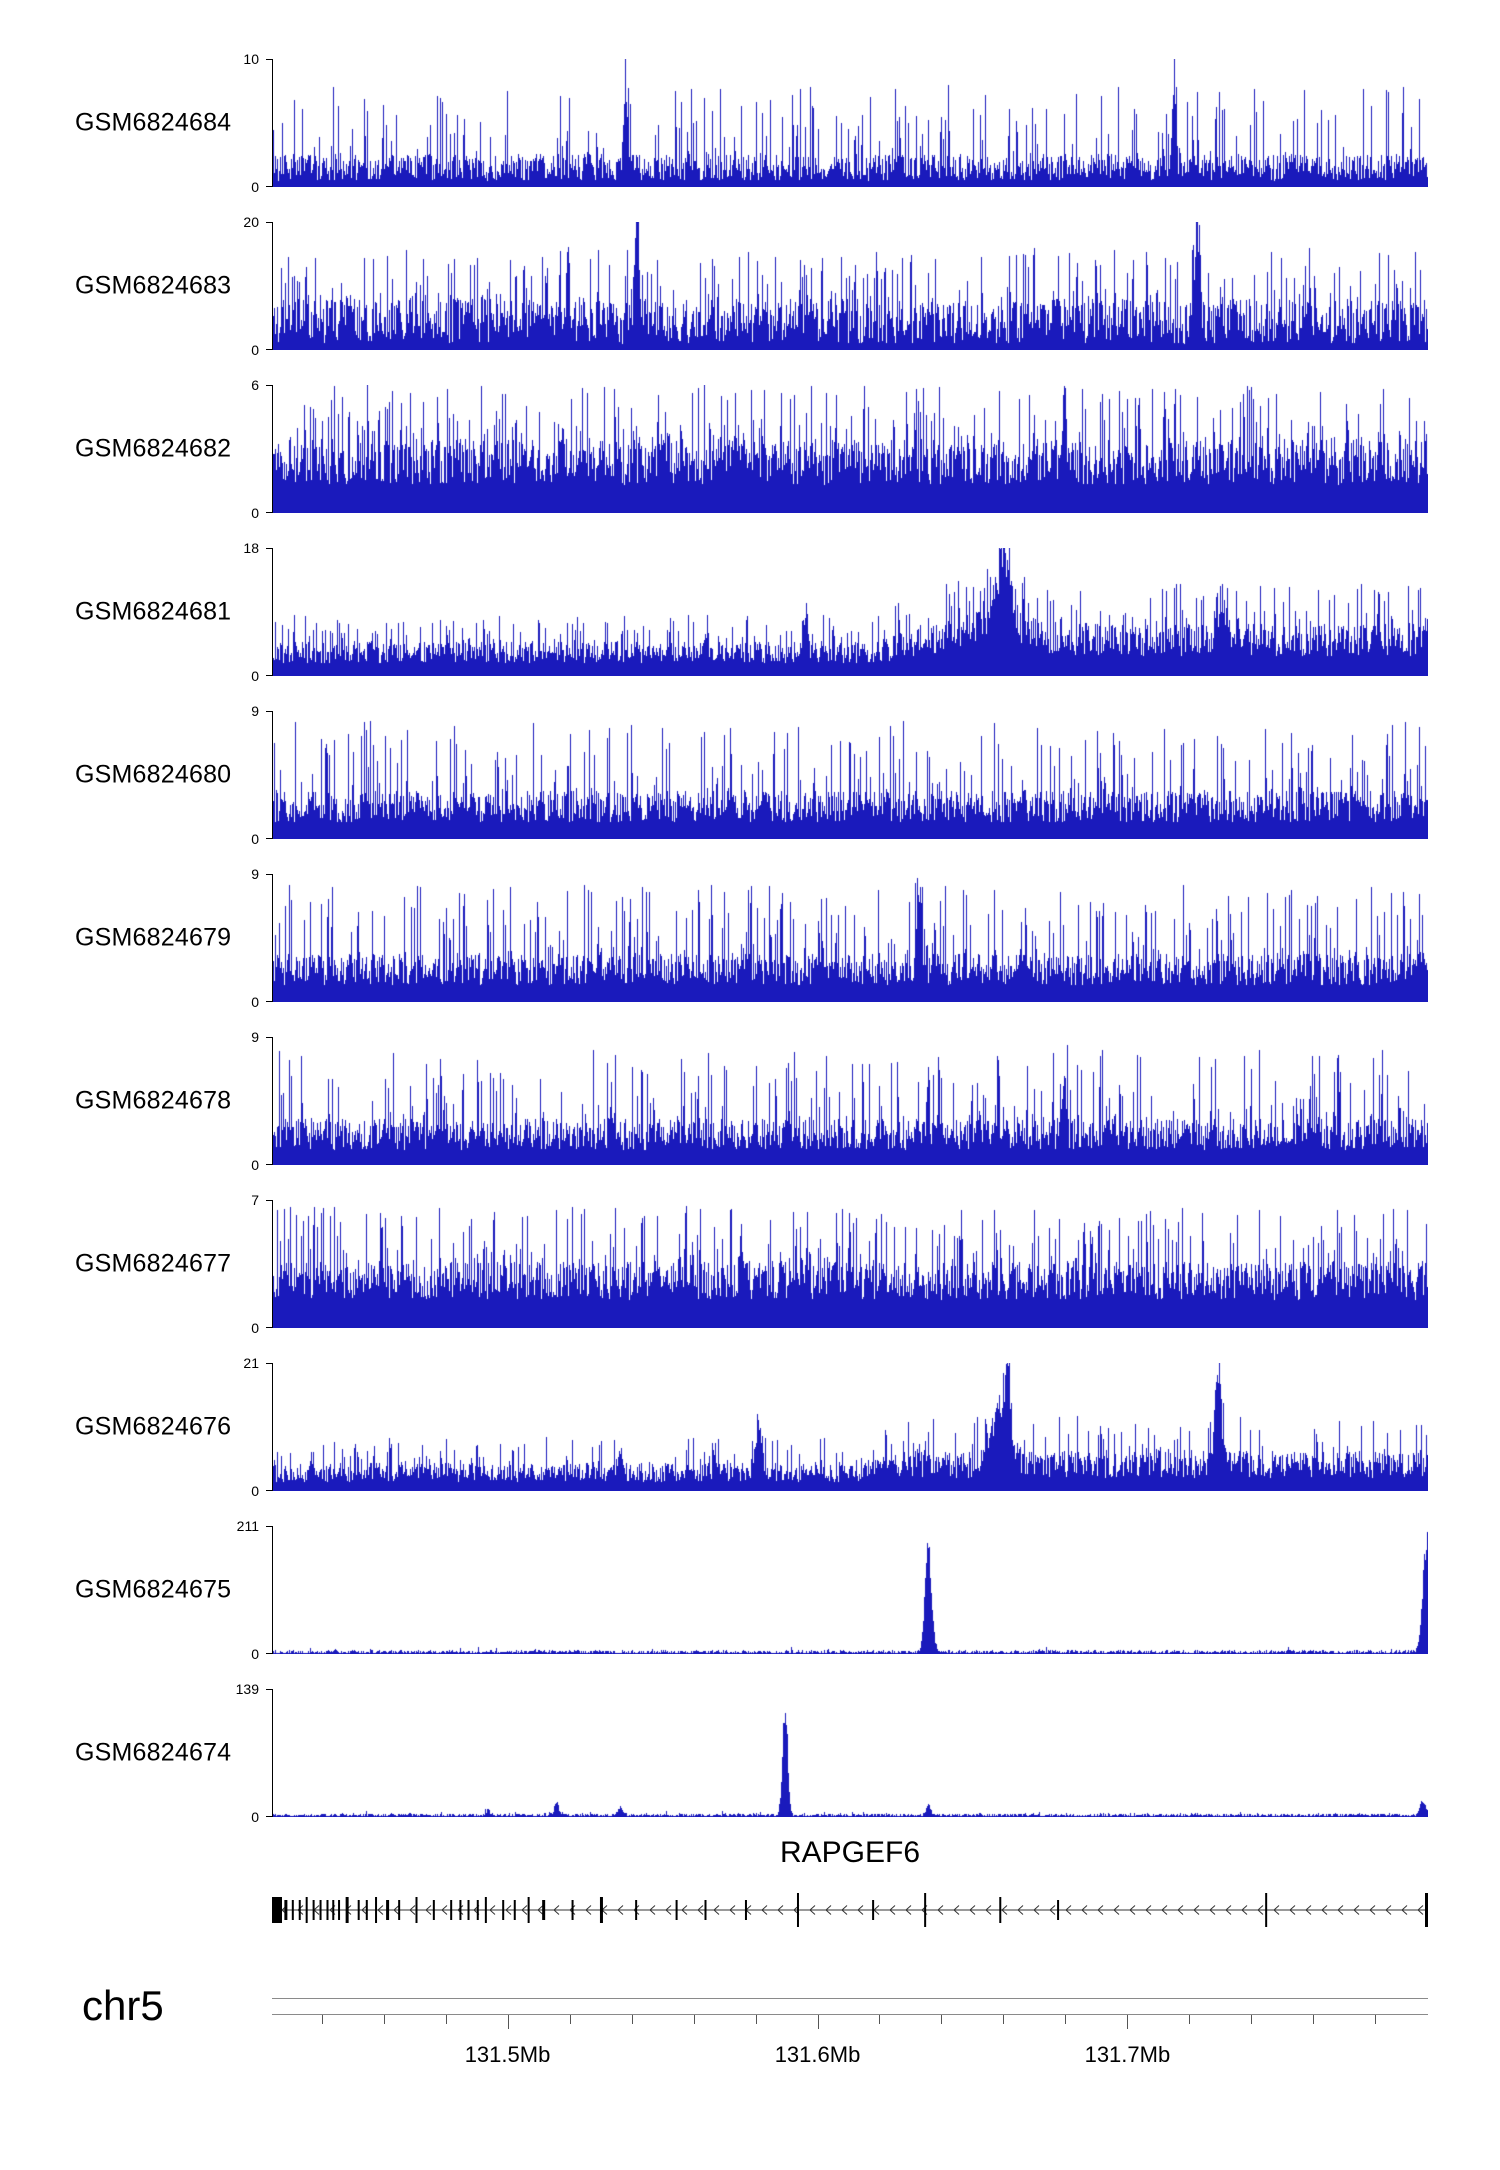  What do you see at coordinates (507, 2054) in the screenshot?
I see `axis-tick-label: 131.5Mb` at bounding box center [507, 2054].